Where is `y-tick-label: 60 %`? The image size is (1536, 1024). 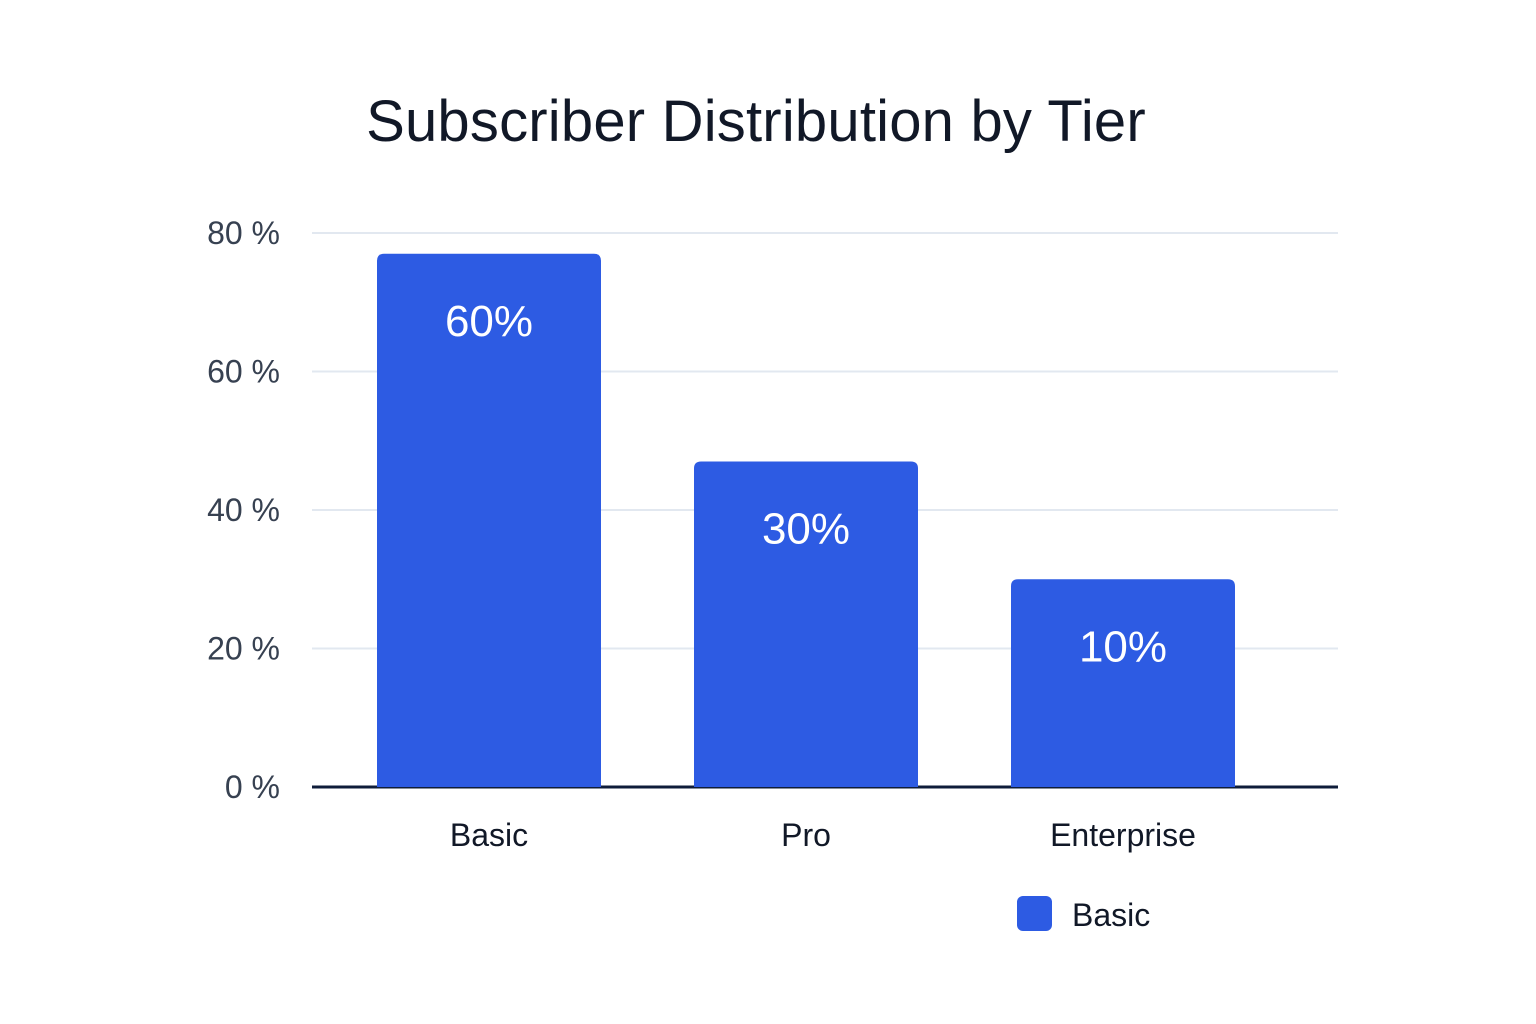
y-tick-label: 60 % is located at coordinates (243, 372).